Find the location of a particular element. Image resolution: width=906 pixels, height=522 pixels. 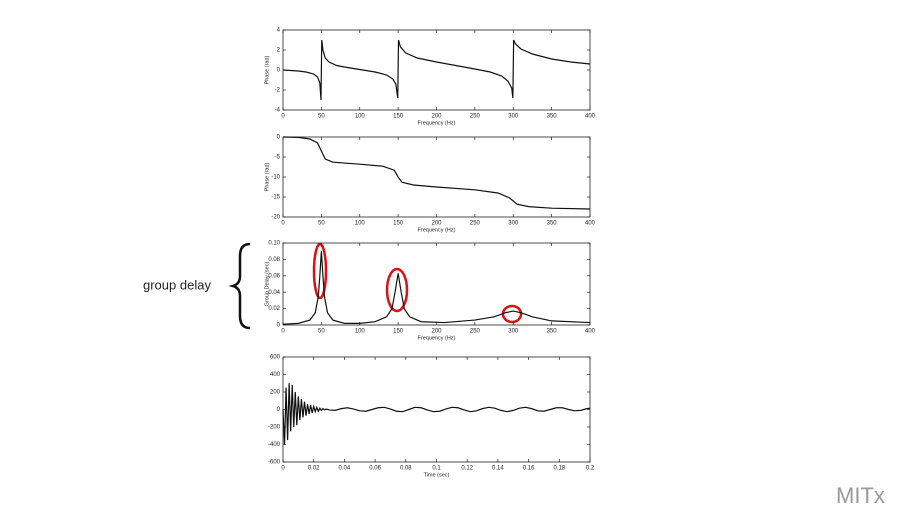

y-tick-label: 600 is located at coordinates (275, 358).